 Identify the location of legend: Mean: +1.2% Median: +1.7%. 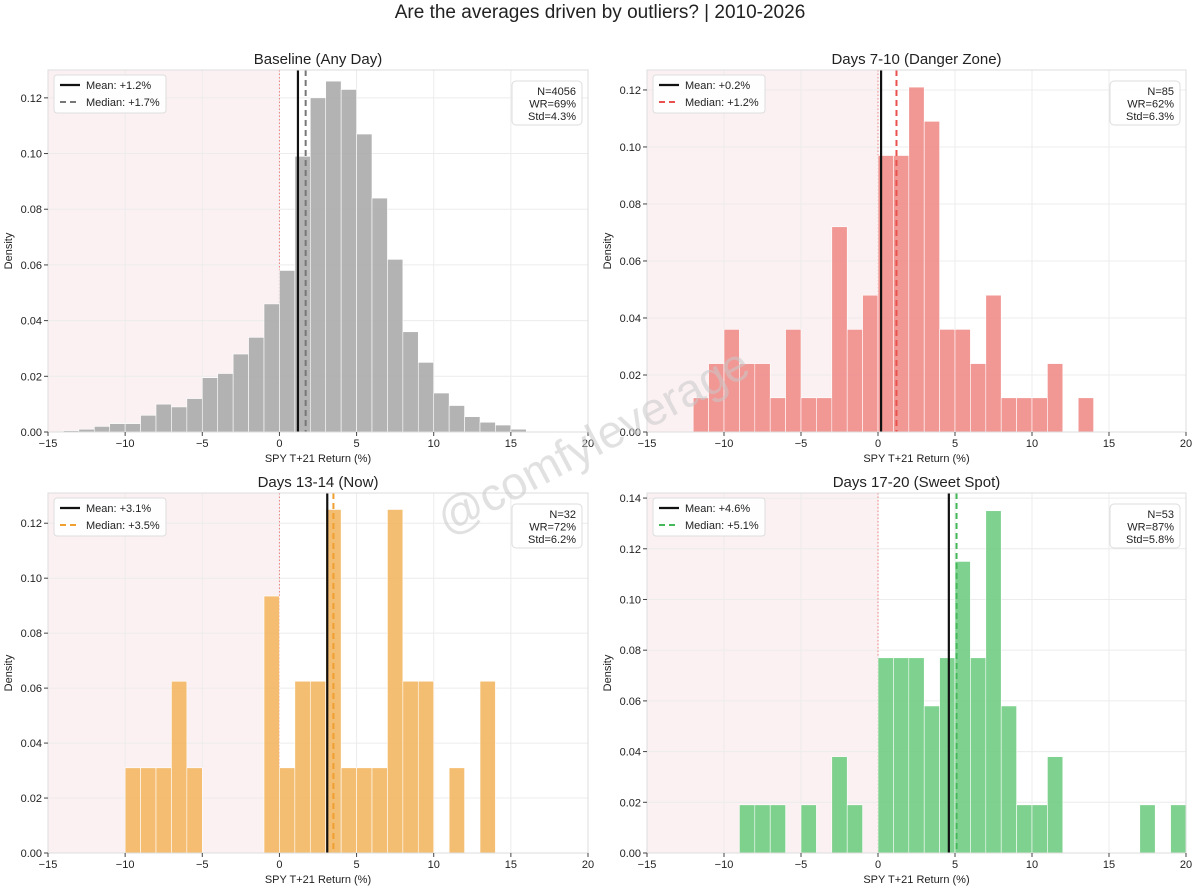
(110, 94).